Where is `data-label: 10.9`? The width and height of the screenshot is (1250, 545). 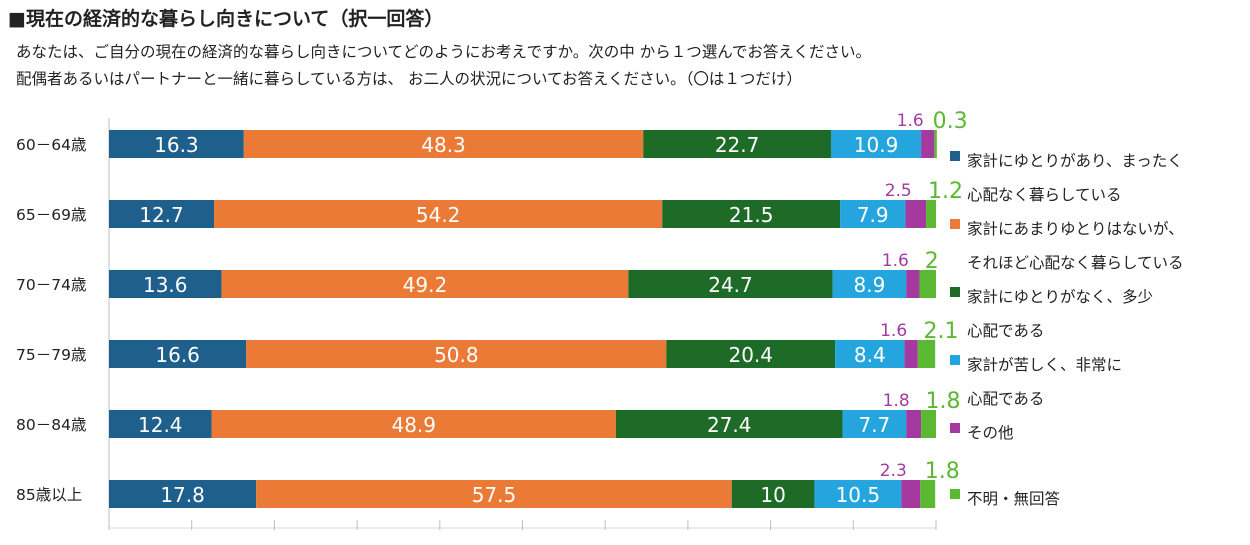
data-label: 10.9 is located at coordinates (876, 145).